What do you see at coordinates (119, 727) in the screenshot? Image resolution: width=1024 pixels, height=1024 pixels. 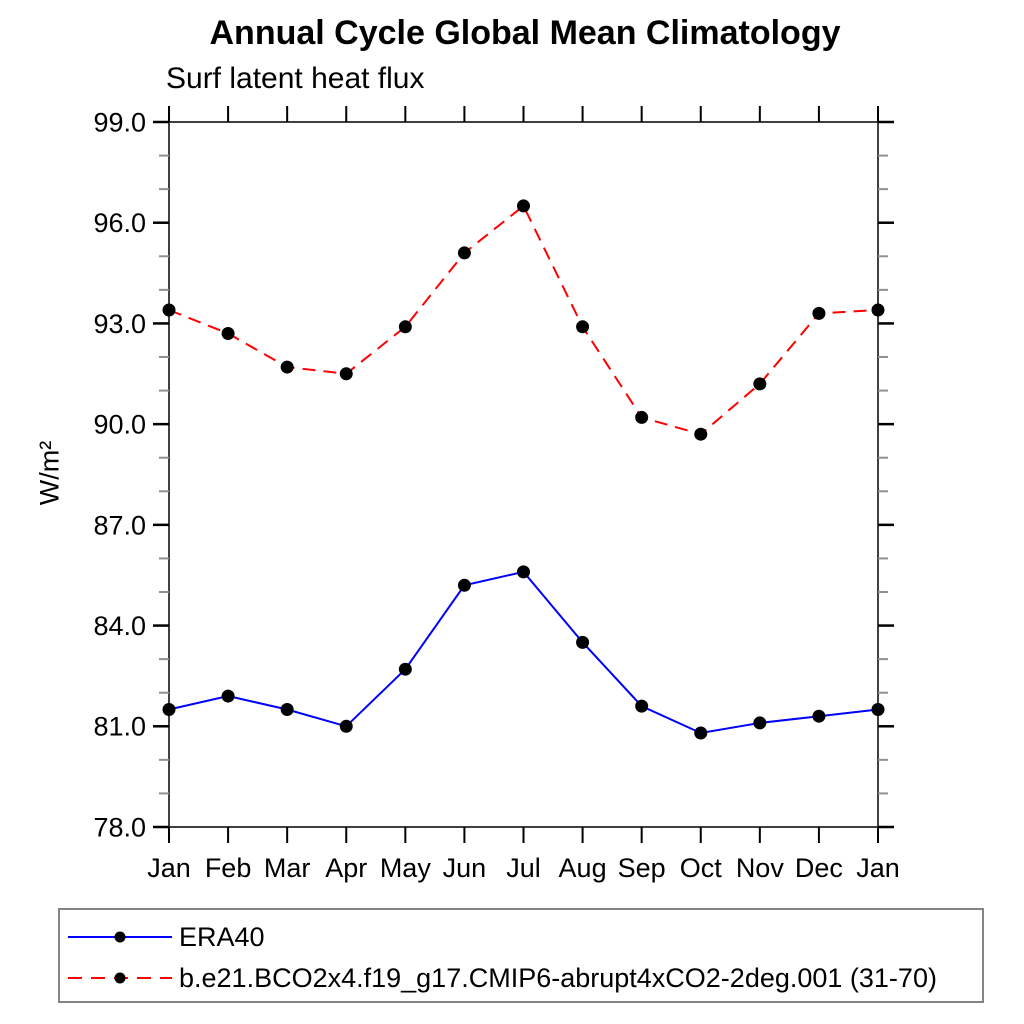 I see `y-tick-label: 81.0` at bounding box center [119, 727].